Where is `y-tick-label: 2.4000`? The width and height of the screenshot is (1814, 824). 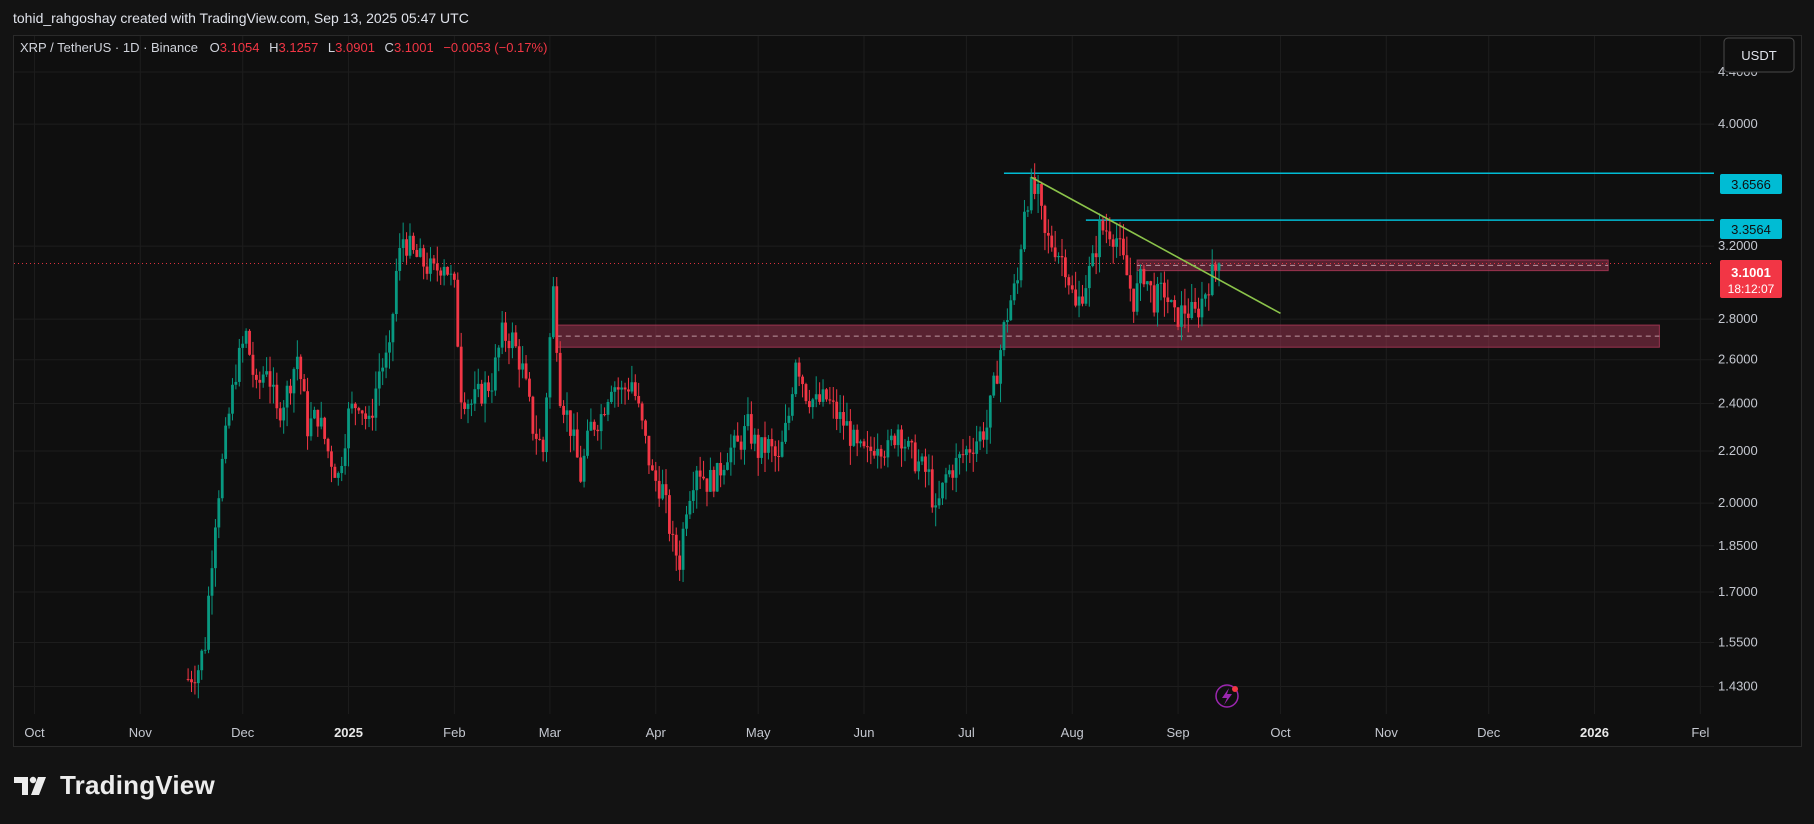 y-tick-label: 2.4000 is located at coordinates (1738, 402).